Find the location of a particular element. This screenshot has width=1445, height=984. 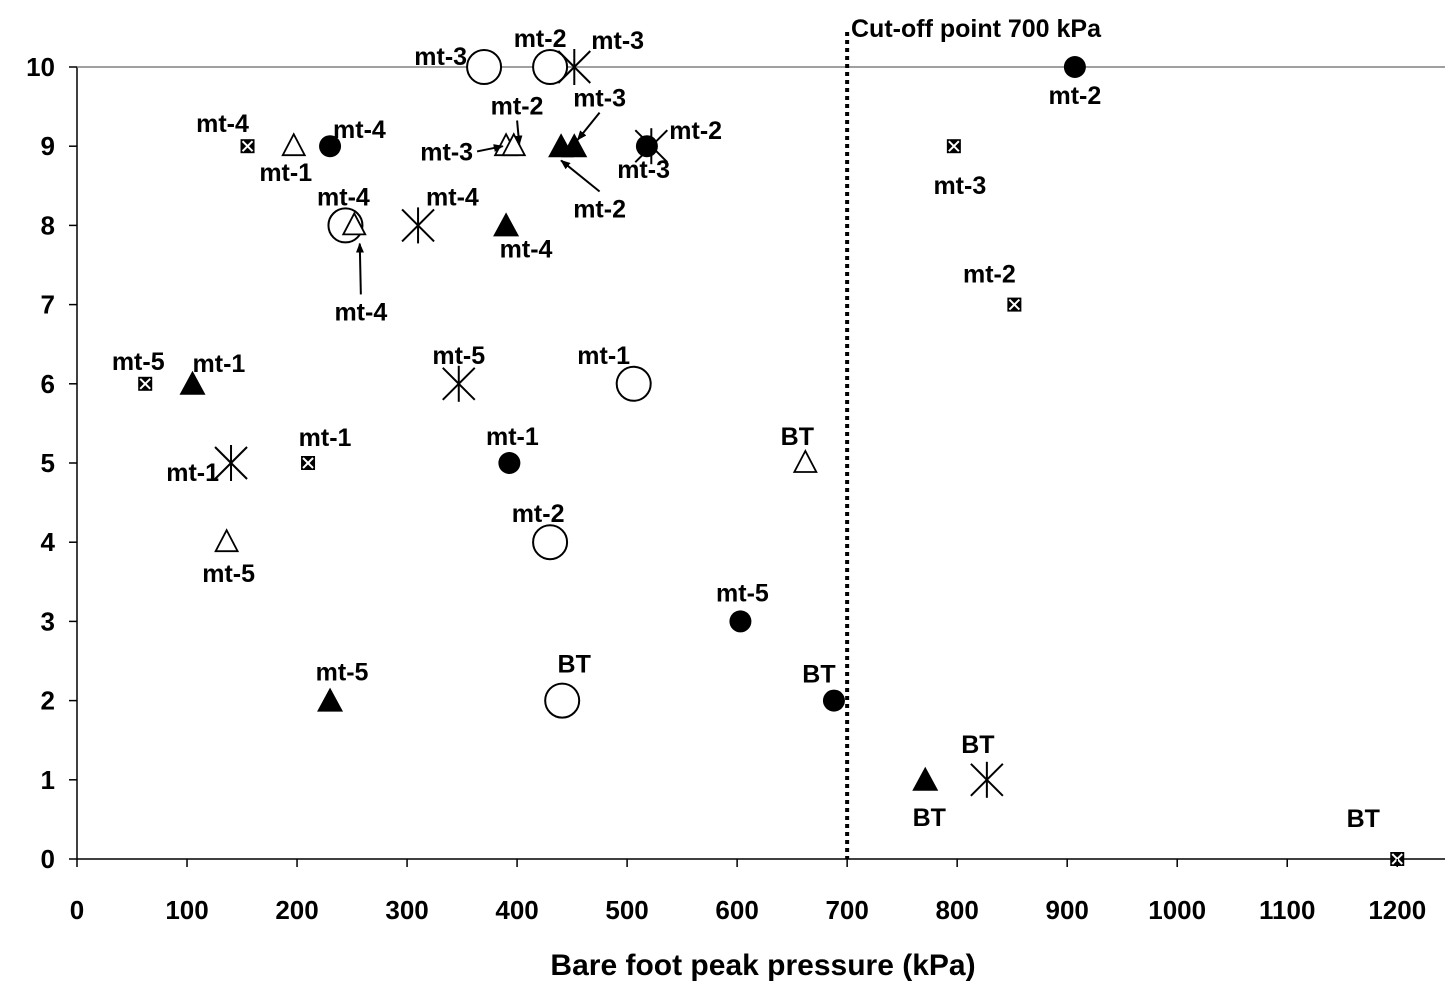

x-tick-label: 600 is located at coordinates (736, 910).